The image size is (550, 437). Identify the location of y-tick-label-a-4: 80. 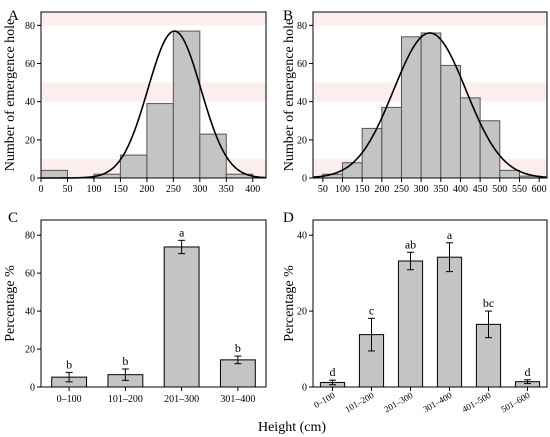
(30, 26).